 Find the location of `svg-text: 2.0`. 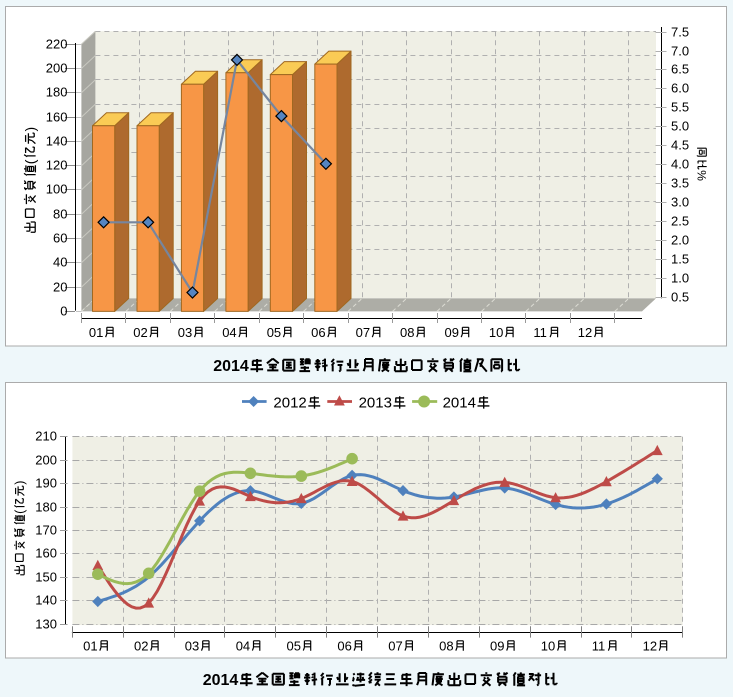

svg-text: 2.0 is located at coordinates (680, 240).